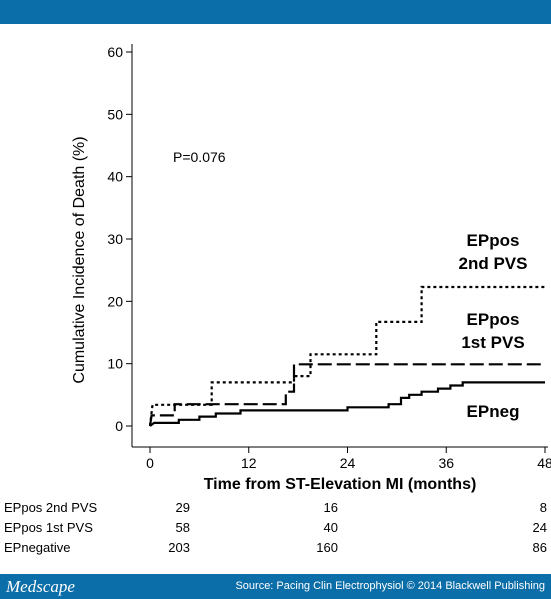 The image size is (551, 599). Describe the element at coordinates (182, 527) in the screenshot. I see `risk-value: 58` at that location.